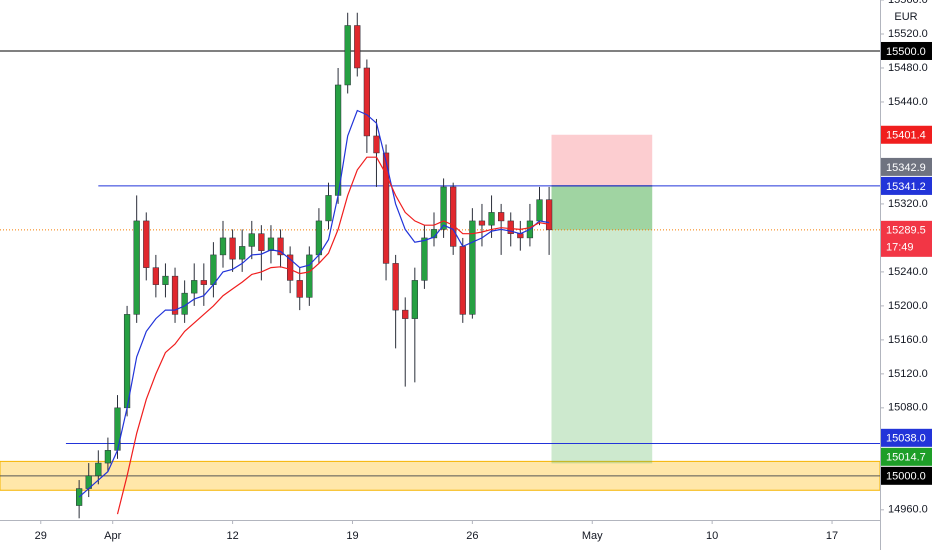 The image size is (932, 550). I want to click on x-tick-label: 17, so click(832, 536).